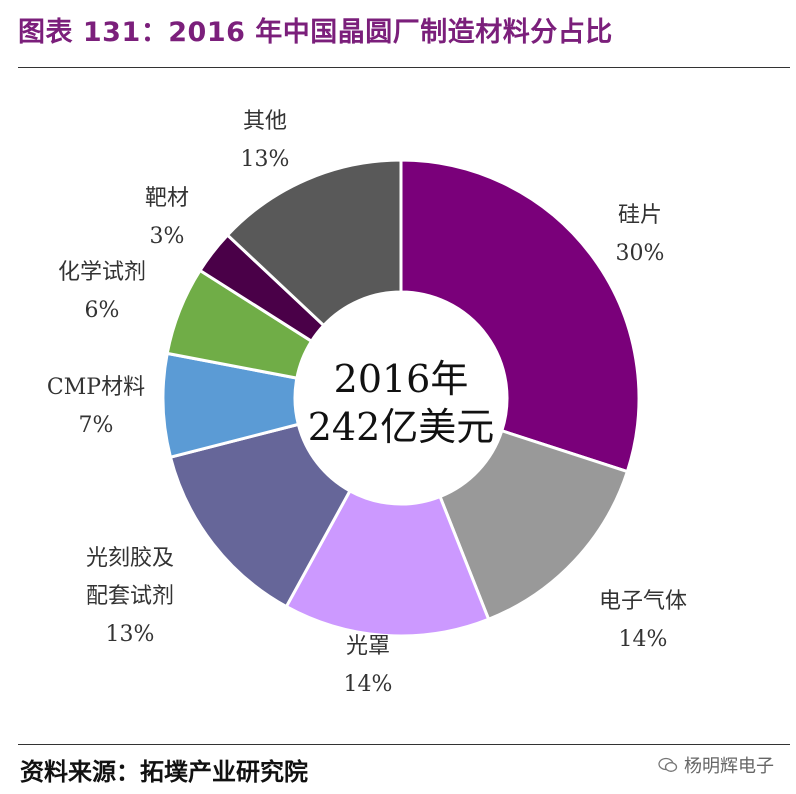 The width and height of the screenshot is (796, 794). What do you see at coordinates (167, 236) in the screenshot?
I see `slice-6-percent: 3%` at bounding box center [167, 236].